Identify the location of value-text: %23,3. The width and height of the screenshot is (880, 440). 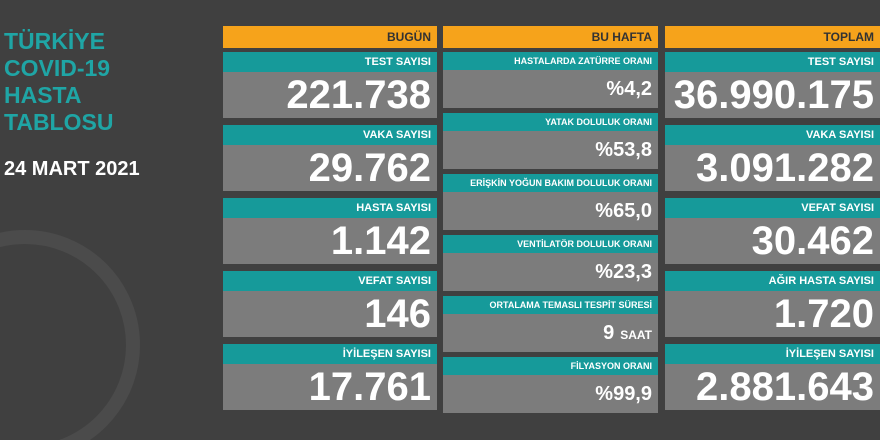
(623, 272).